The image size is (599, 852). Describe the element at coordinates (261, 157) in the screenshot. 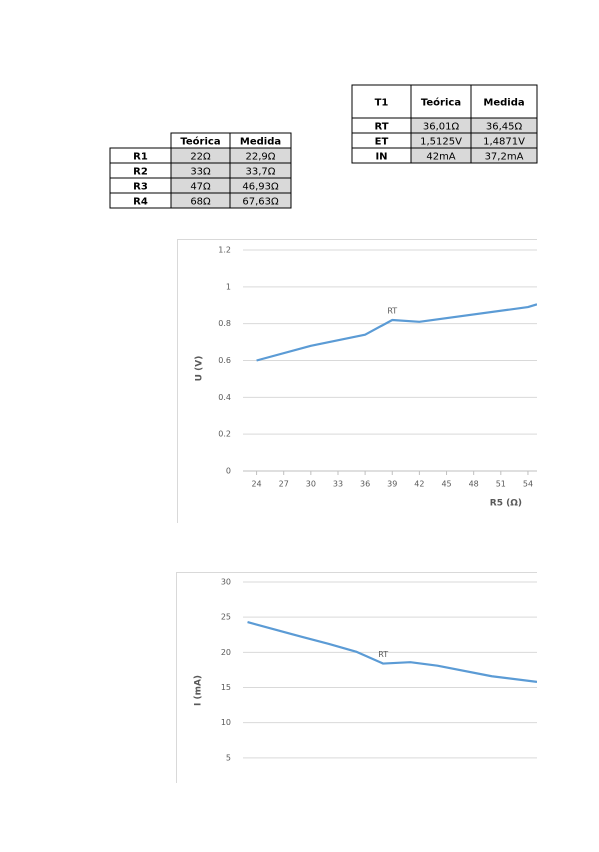

I see `cell-text: 22,9Ω` at that location.